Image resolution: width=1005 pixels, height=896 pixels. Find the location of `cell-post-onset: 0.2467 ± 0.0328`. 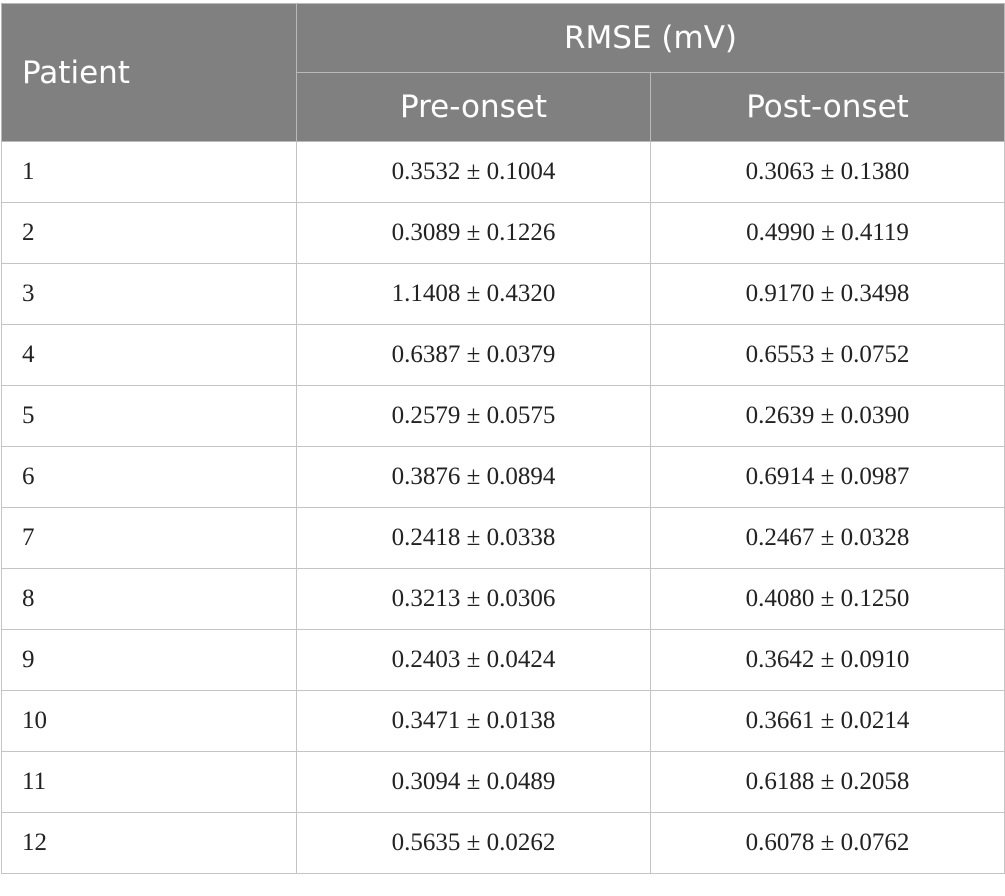

cell-post-onset: 0.2467 ± 0.0328 is located at coordinates (827, 538).